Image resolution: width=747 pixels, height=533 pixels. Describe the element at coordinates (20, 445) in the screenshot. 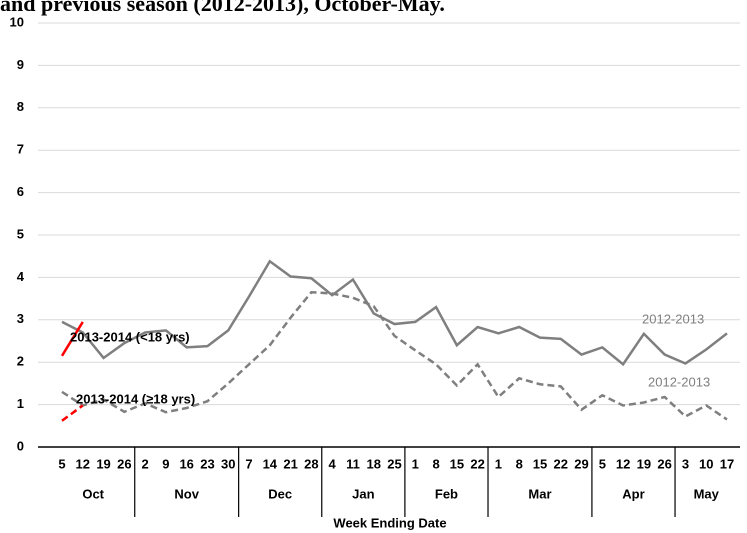

I see `y-tick-label: 0` at that location.